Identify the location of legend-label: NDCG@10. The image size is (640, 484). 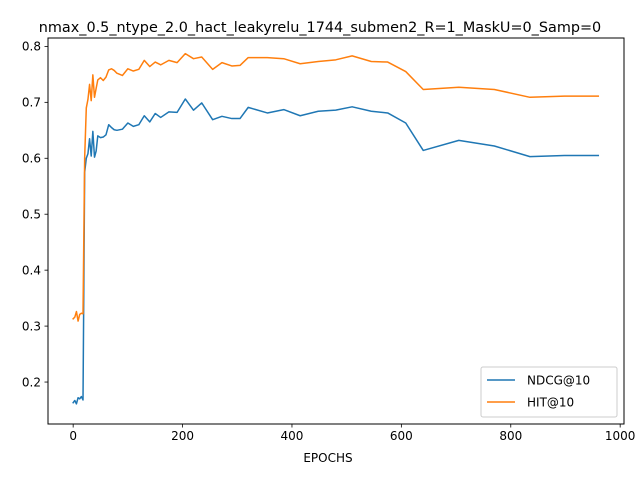
(558, 381).